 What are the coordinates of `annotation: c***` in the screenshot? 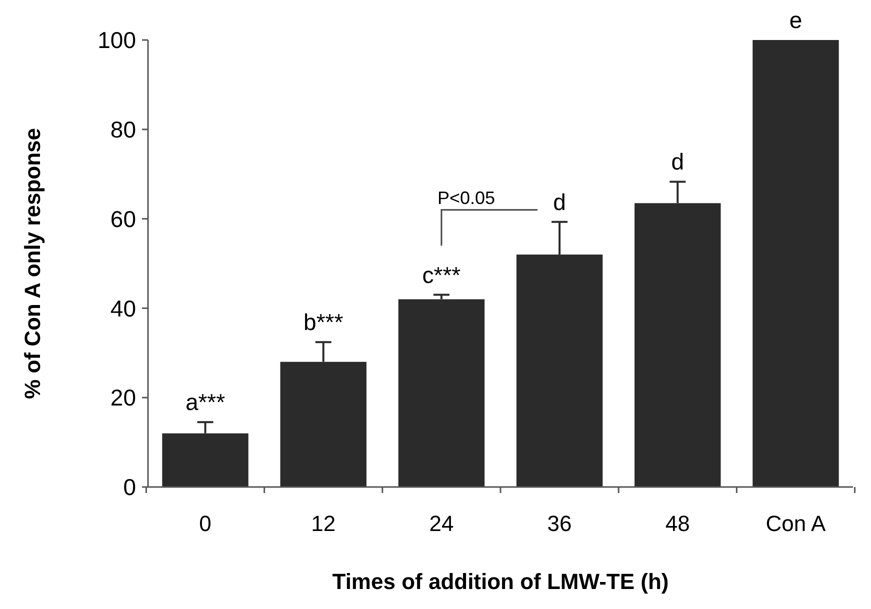 It's located at (441, 275).